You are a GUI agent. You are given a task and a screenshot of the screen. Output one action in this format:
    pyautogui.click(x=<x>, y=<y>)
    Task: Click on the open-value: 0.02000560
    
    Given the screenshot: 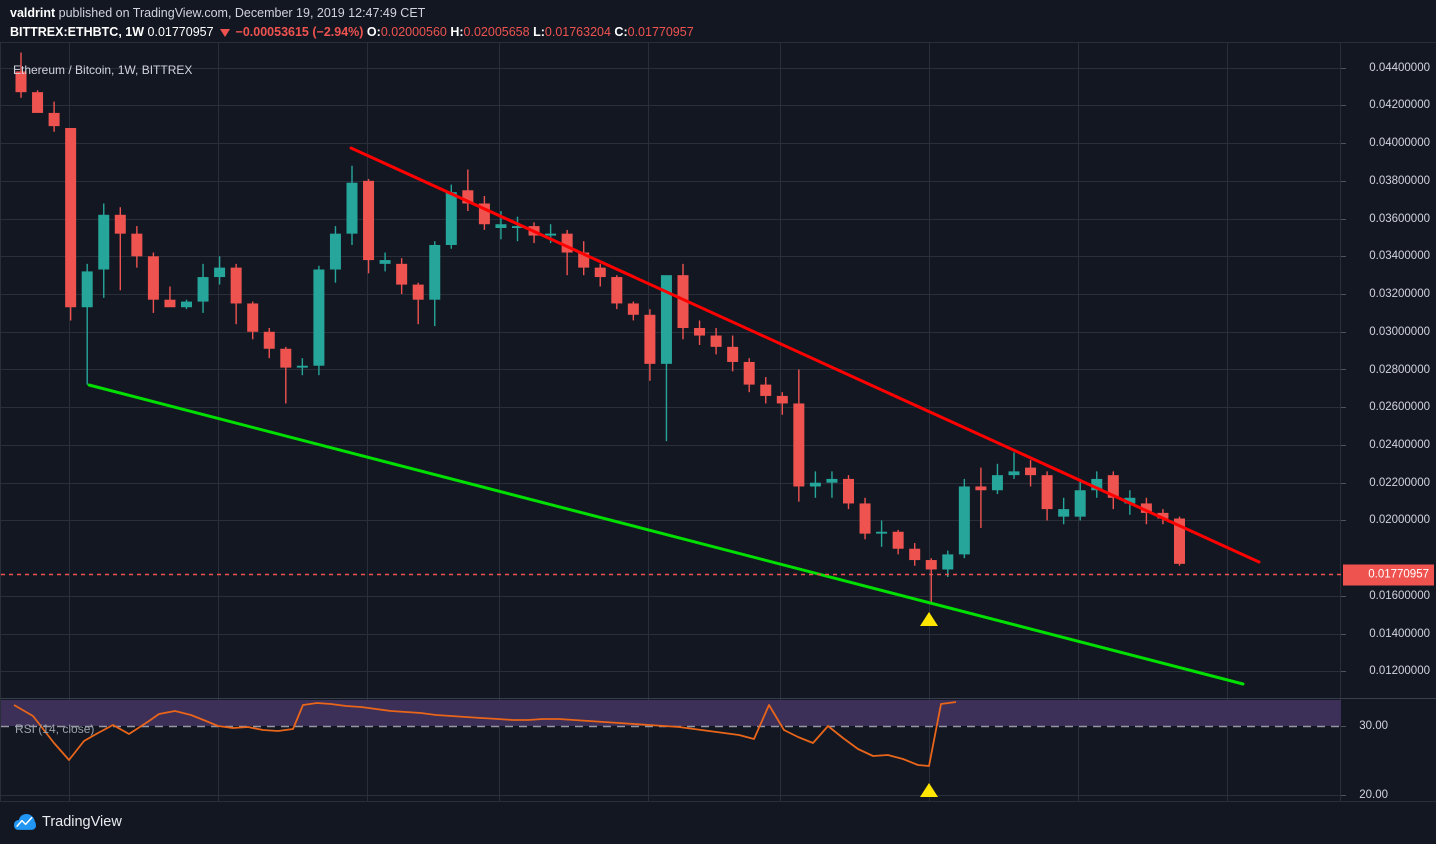 What is the action you would take?
    pyautogui.click(x=413, y=32)
    